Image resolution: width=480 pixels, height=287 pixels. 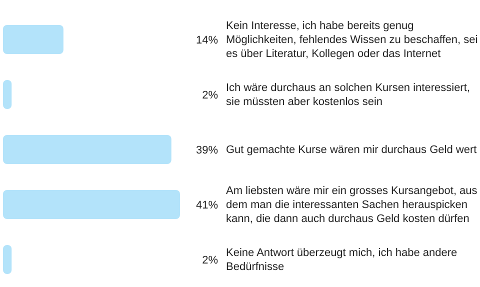 I want to click on data-label: 14%, so click(x=207, y=40).